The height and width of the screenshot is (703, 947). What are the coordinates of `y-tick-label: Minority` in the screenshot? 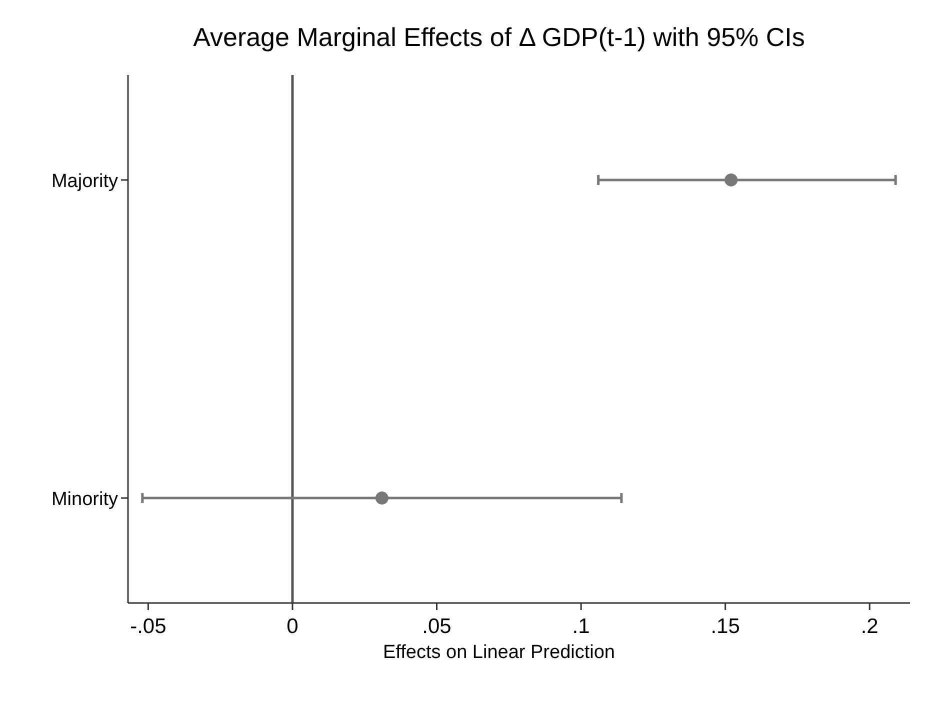 It's located at (84, 499).